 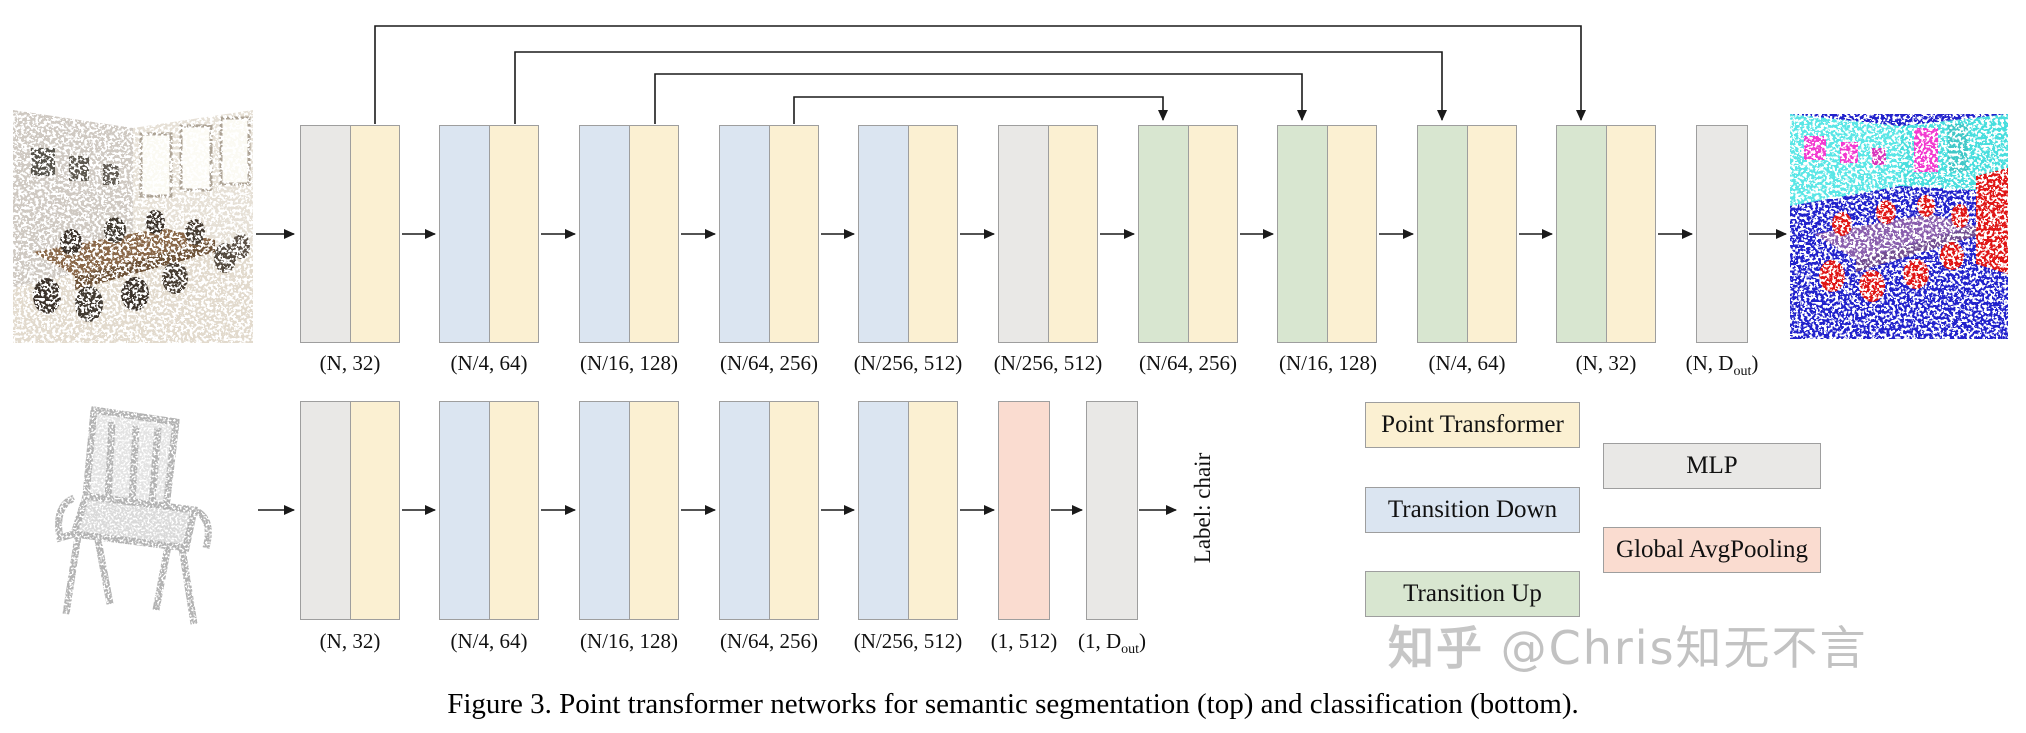 I want to click on watermark-brand: 知乎, so click(x=1436, y=648).